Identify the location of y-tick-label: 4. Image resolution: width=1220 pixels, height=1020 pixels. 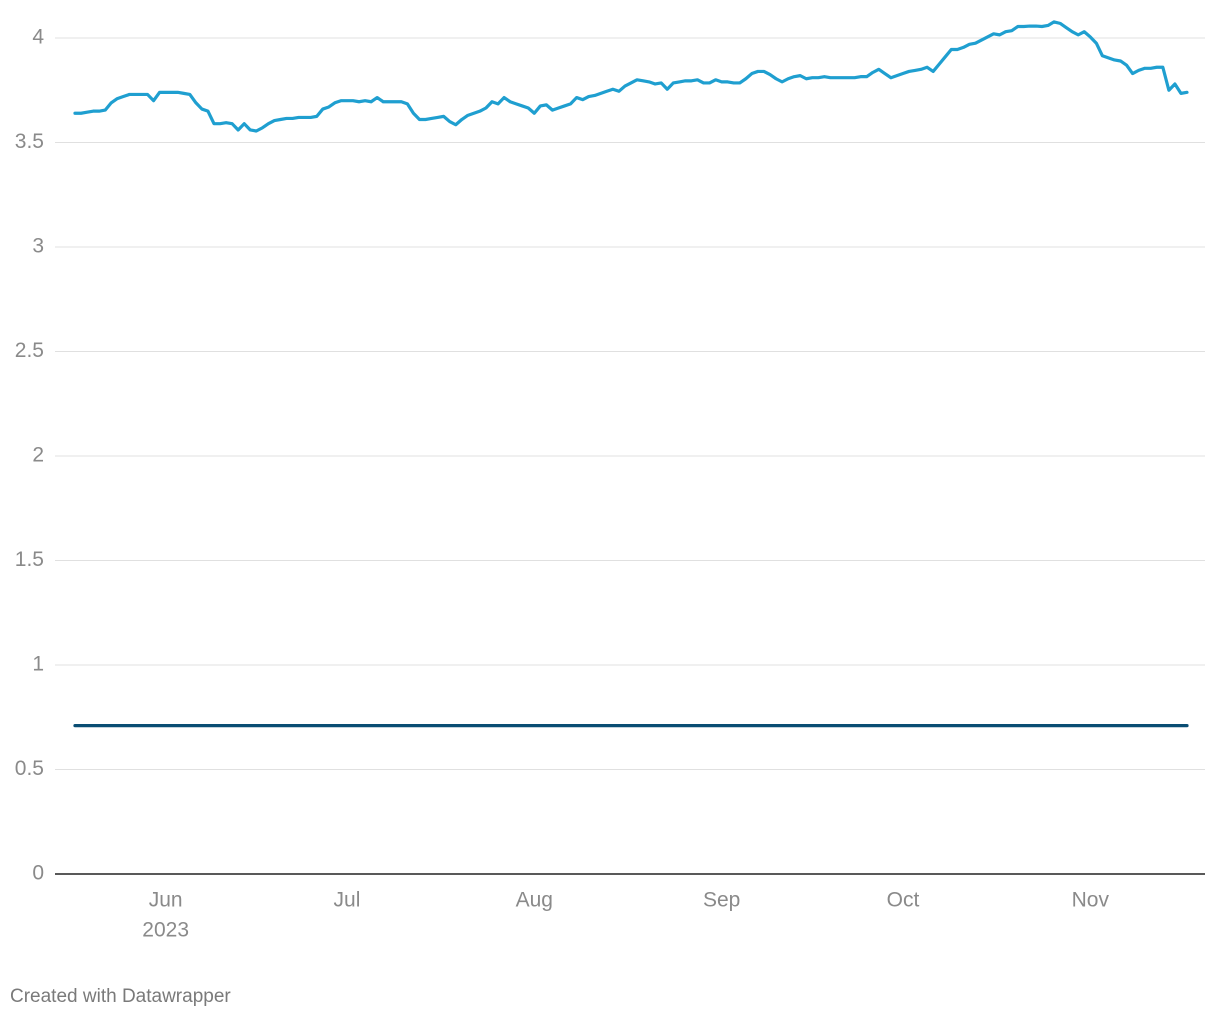
(38, 37).